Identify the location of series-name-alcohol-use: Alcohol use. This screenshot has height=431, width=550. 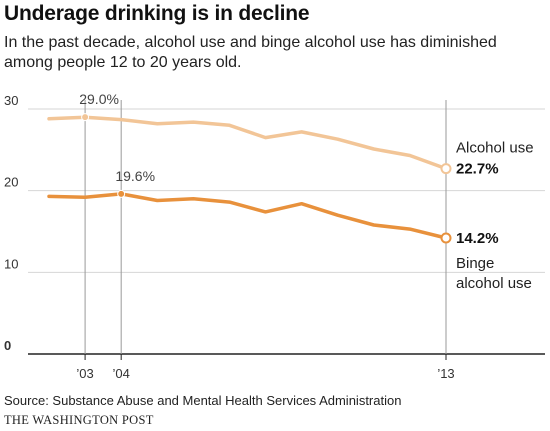
(495, 148).